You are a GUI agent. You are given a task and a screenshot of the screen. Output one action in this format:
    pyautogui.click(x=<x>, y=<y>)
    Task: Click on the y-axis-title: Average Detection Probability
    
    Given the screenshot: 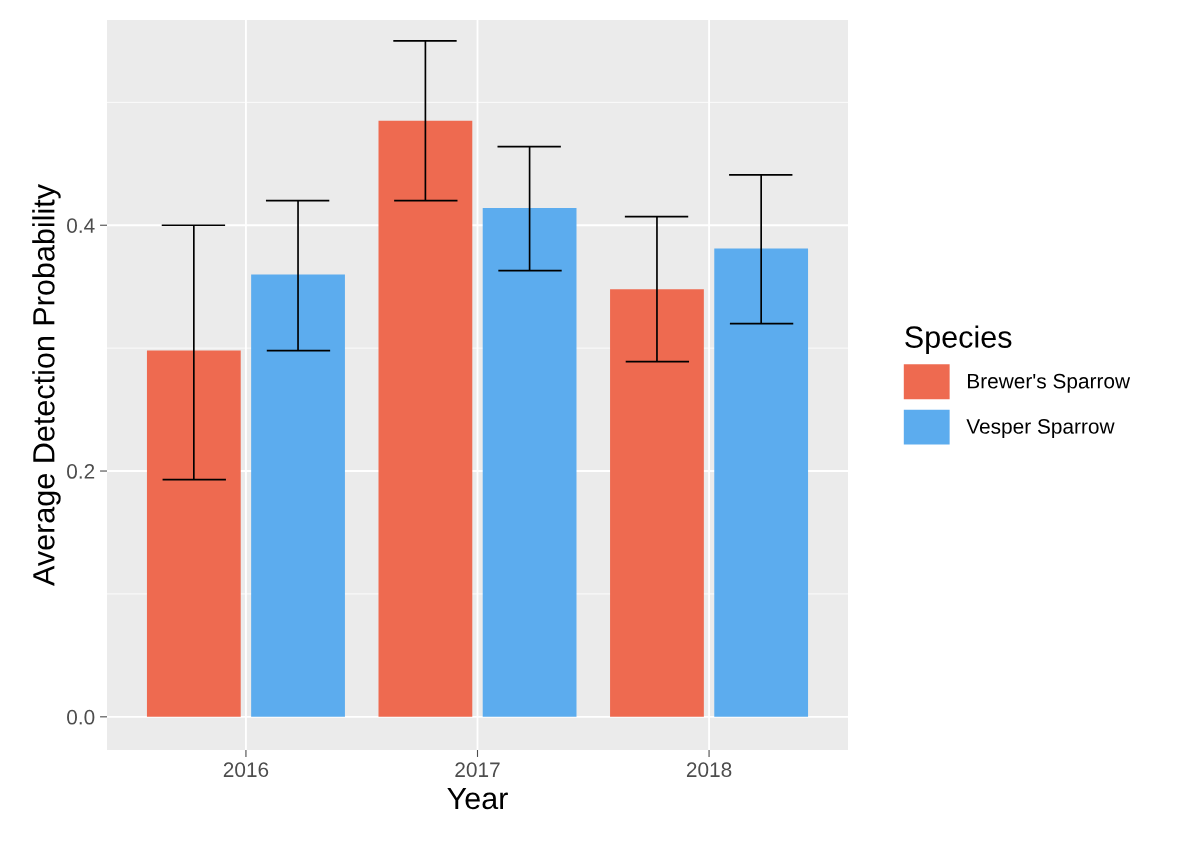 What is the action you would take?
    pyautogui.click(x=46, y=385)
    